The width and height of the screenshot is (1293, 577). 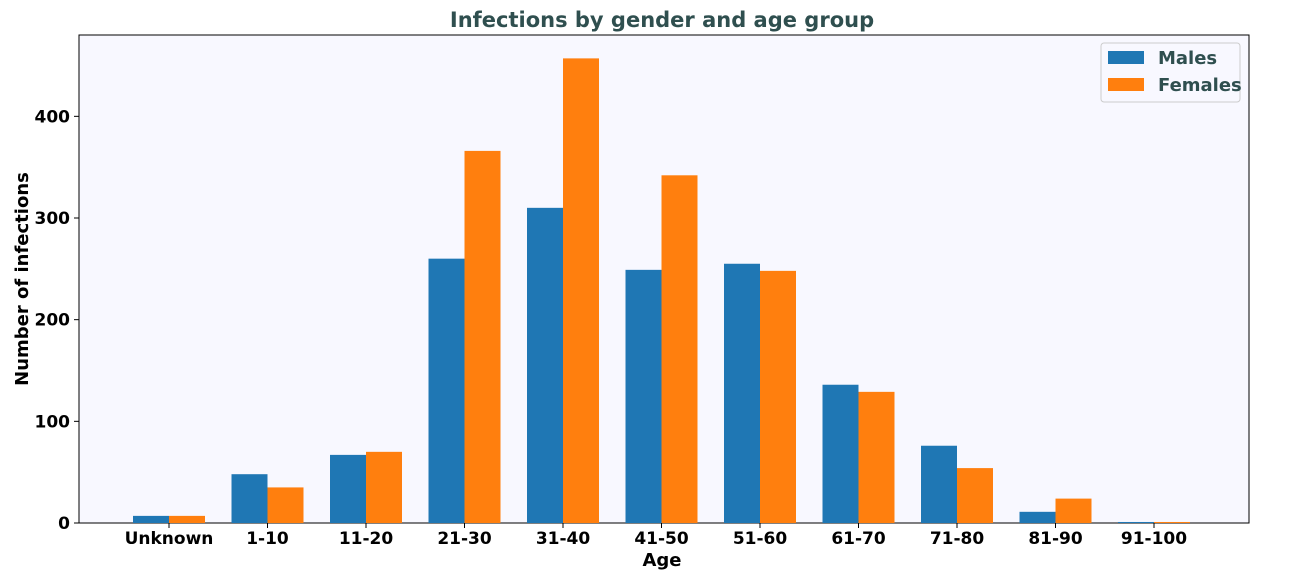 What do you see at coordinates (22, 279) in the screenshot?
I see `y-axis-label: Number of infections` at bounding box center [22, 279].